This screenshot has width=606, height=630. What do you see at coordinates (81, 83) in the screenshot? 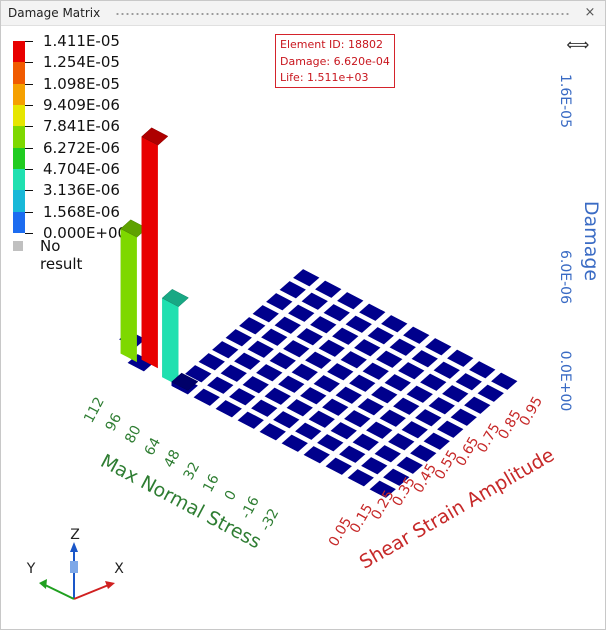
I see `legend-value-label: 1.098E-05` at bounding box center [81, 83].